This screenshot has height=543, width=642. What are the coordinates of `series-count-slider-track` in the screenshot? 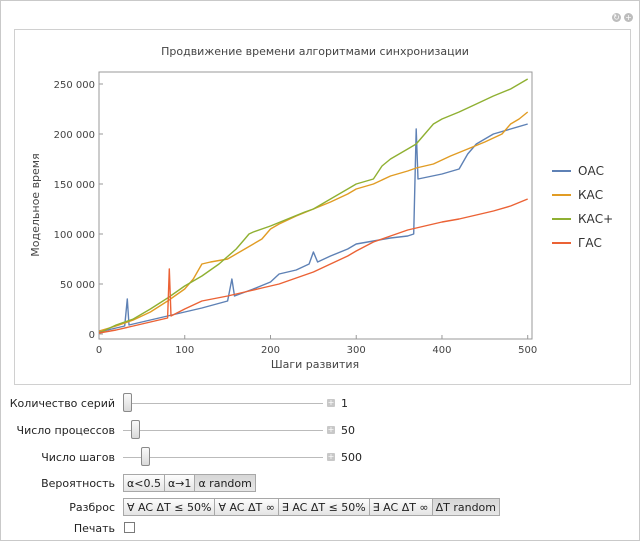 It's located at (223, 403).